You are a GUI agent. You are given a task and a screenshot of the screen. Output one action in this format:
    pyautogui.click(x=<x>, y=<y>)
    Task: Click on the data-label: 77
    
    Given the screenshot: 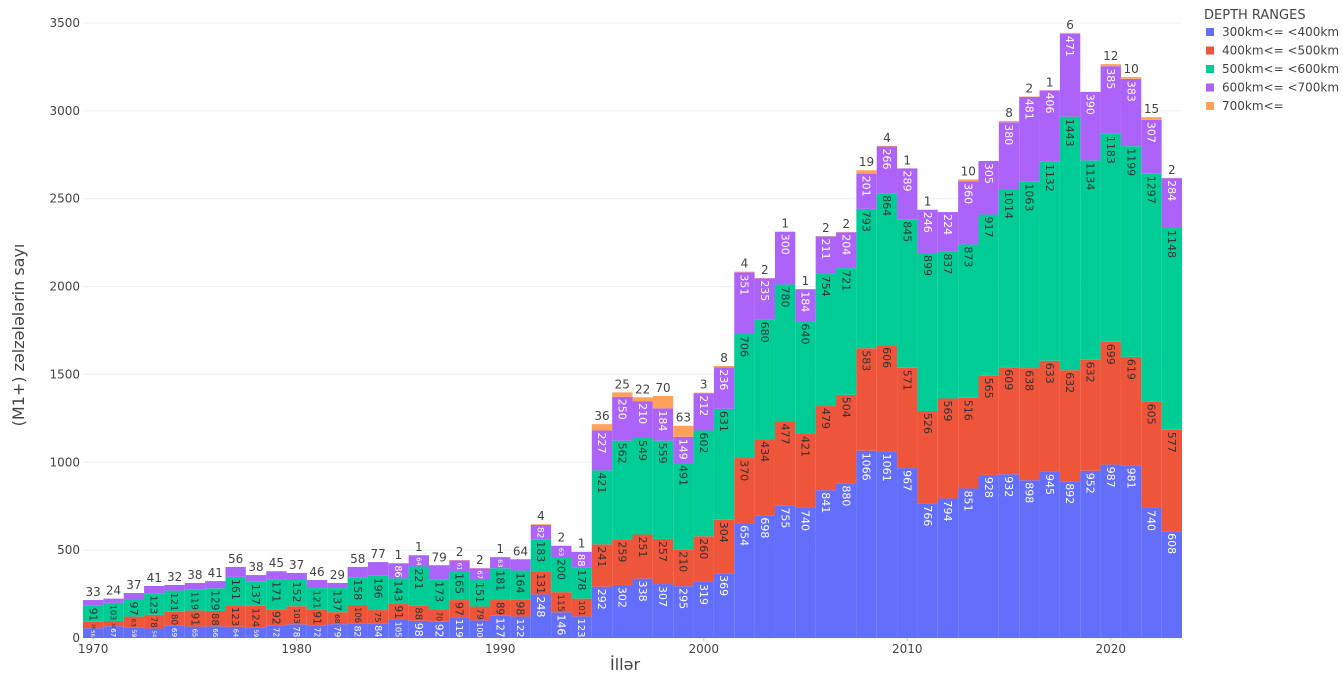 What is the action you would take?
    pyautogui.click(x=377, y=554)
    